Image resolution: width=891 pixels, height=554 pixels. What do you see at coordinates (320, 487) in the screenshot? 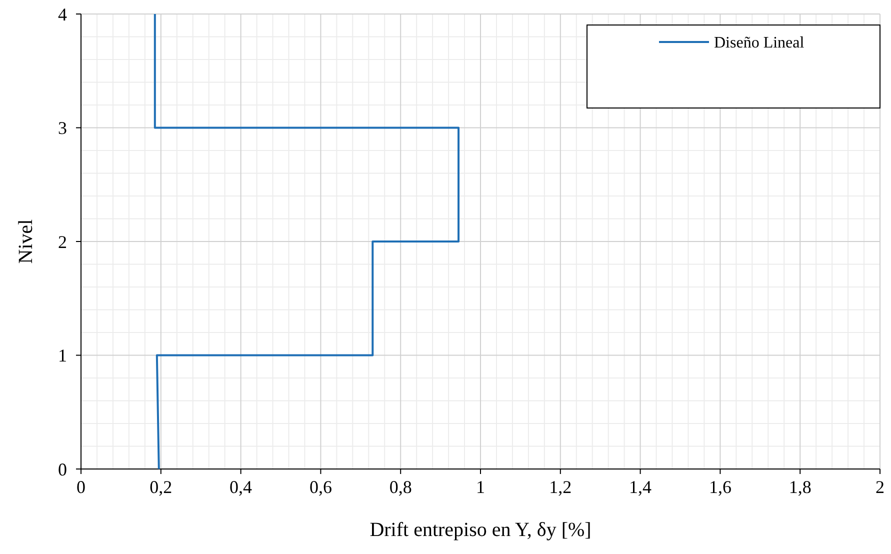
I see `x-tick-label: 0,6` at bounding box center [320, 487].